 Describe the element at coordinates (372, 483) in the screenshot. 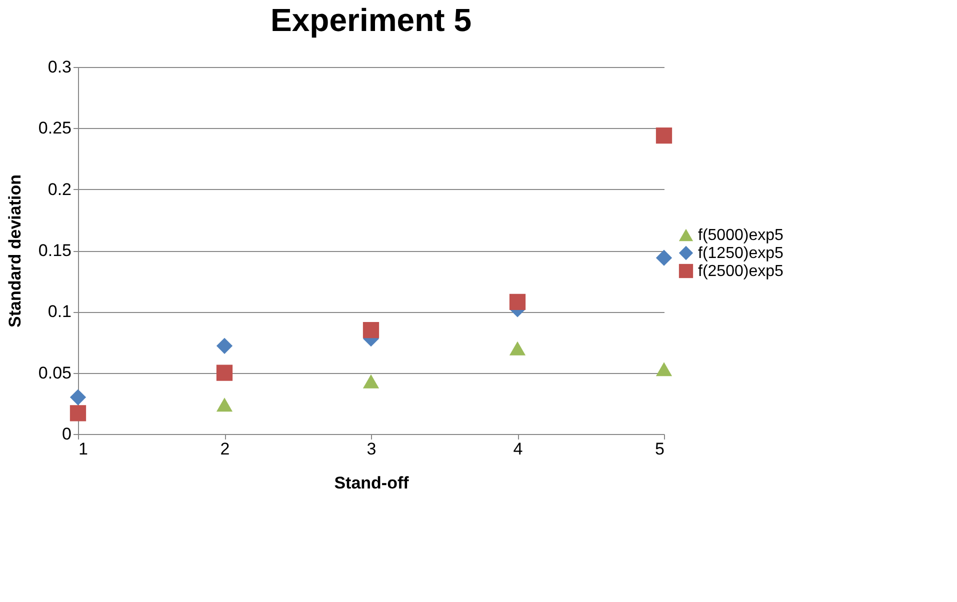

I see `x-axis-title: Stand-off` at that location.